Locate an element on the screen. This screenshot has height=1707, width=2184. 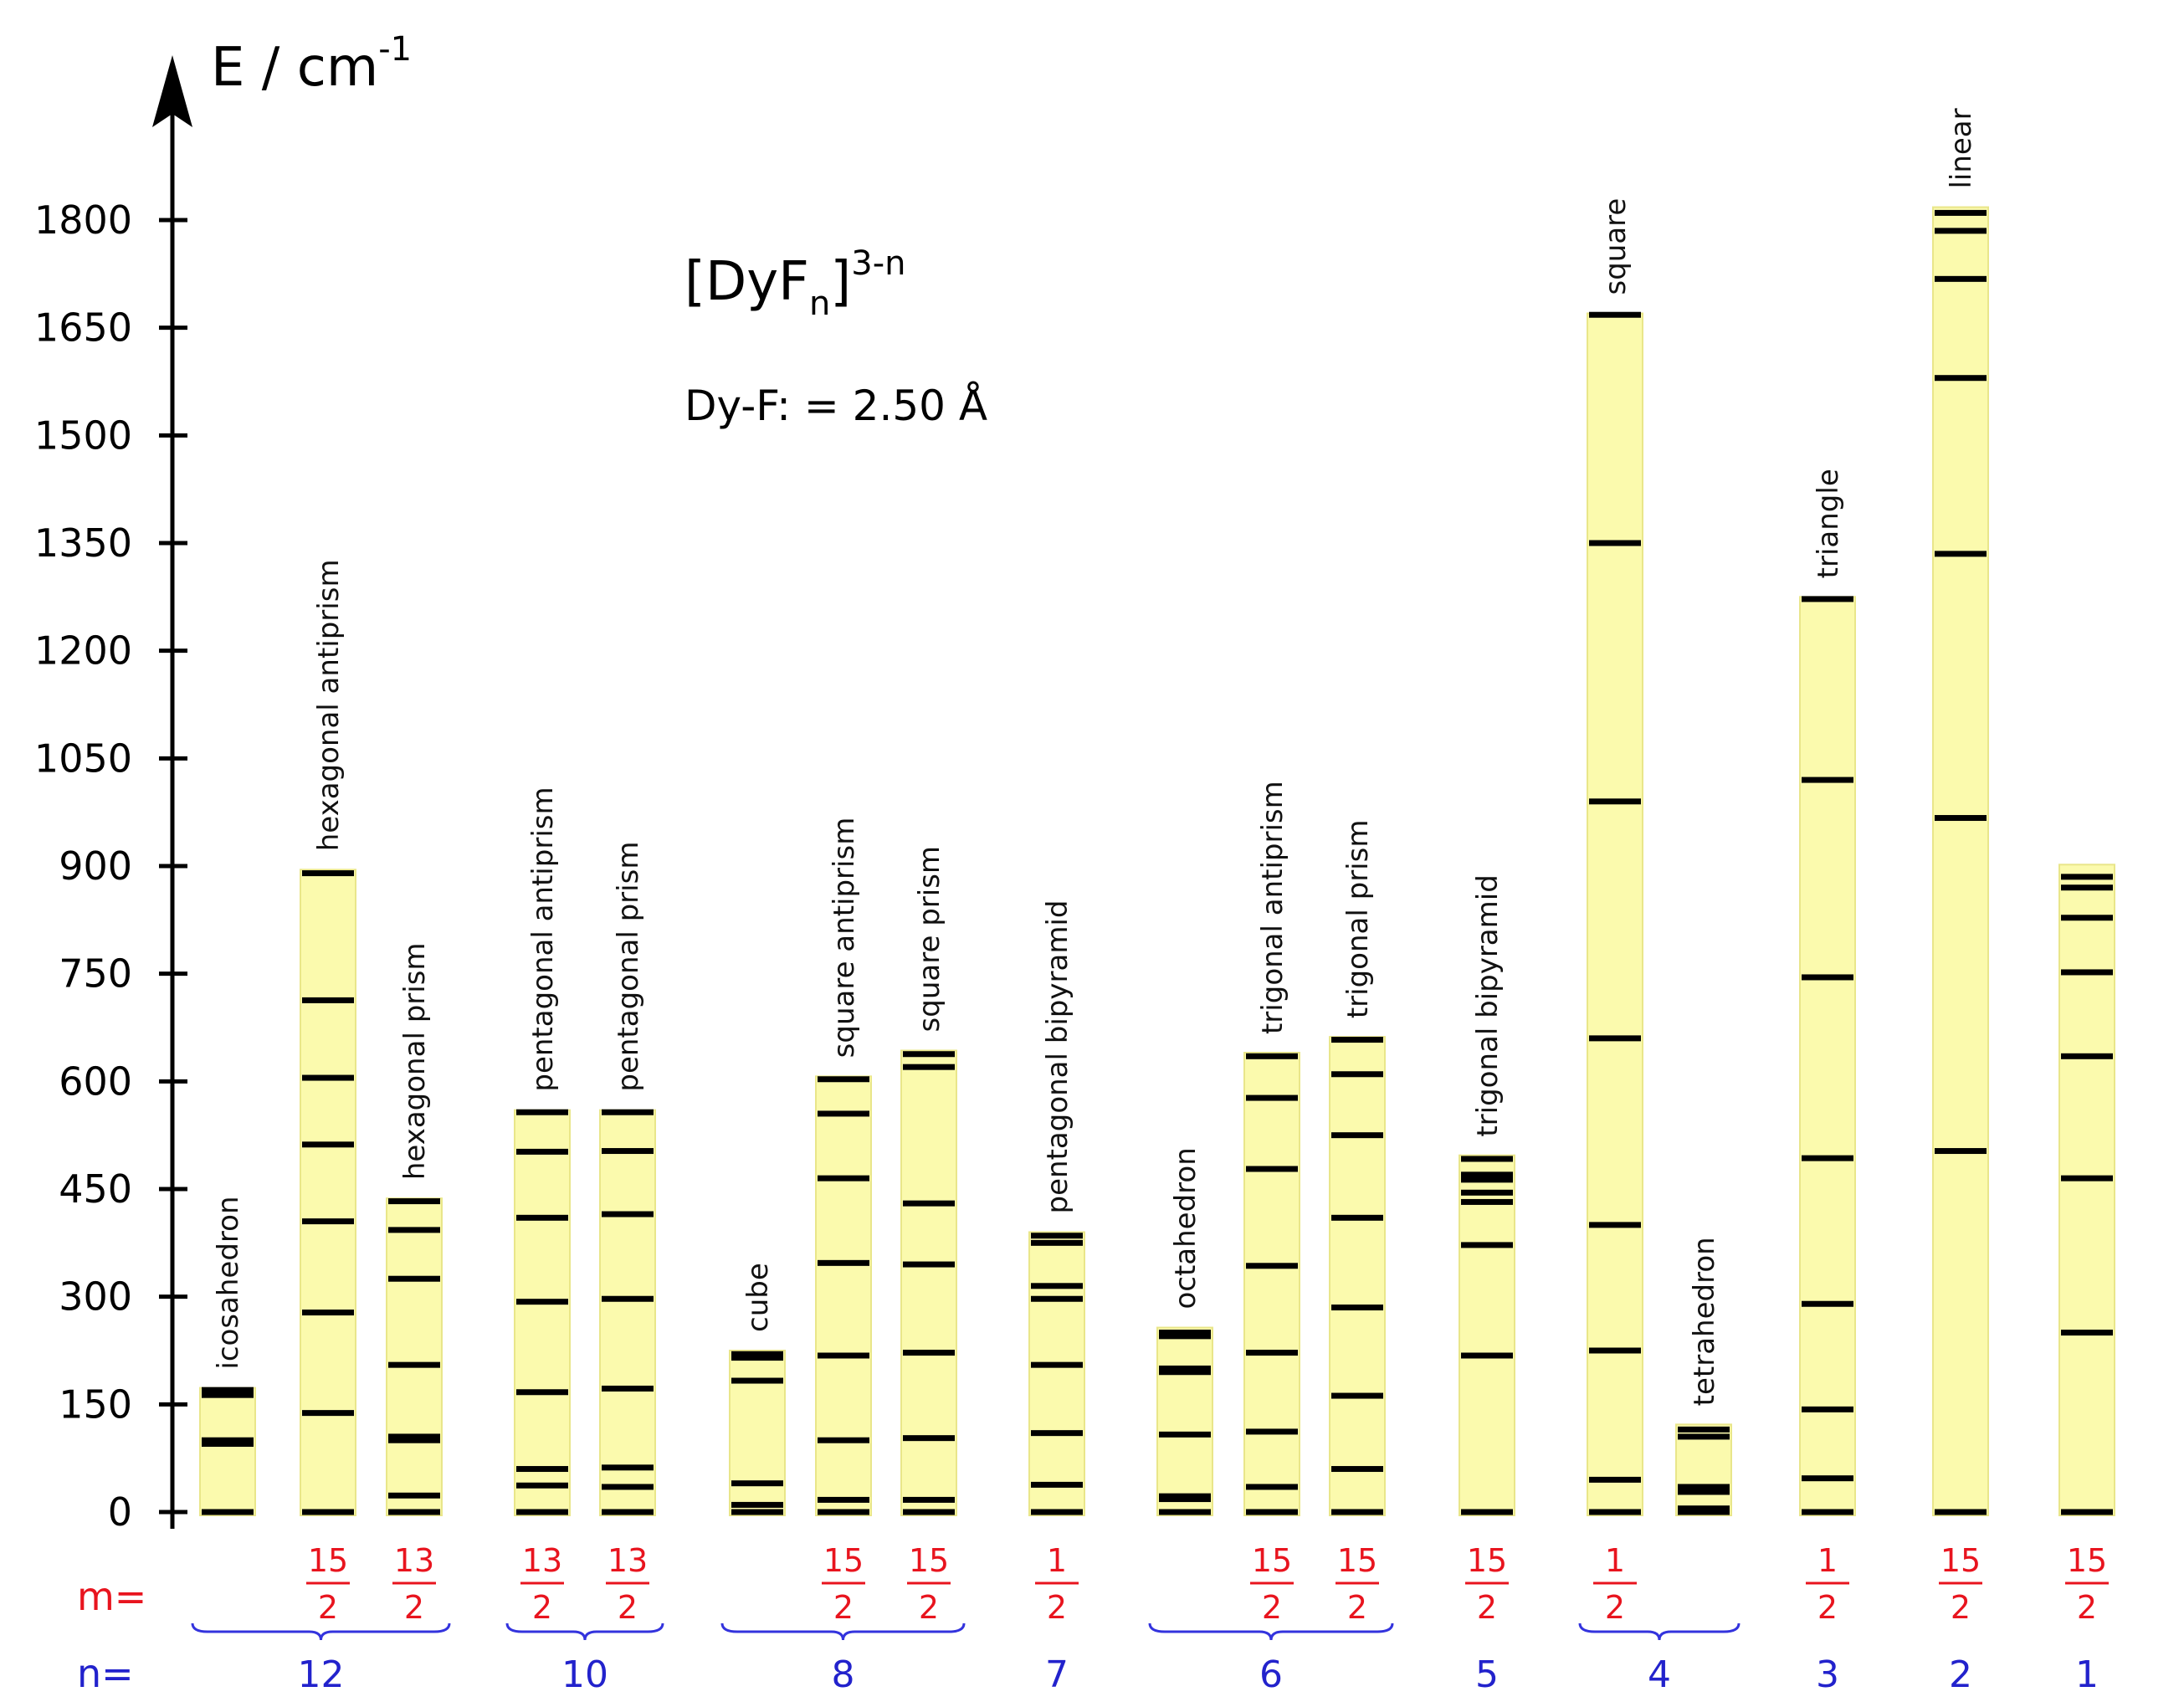
geometry-label: square antiprism is located at coordinates (844, 938).